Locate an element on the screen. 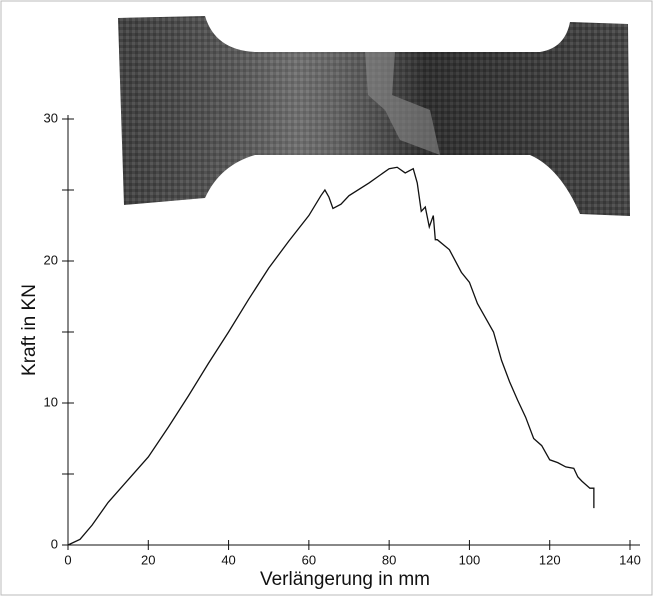  x-tick-label: 20 is located at coordinates (148, 559).